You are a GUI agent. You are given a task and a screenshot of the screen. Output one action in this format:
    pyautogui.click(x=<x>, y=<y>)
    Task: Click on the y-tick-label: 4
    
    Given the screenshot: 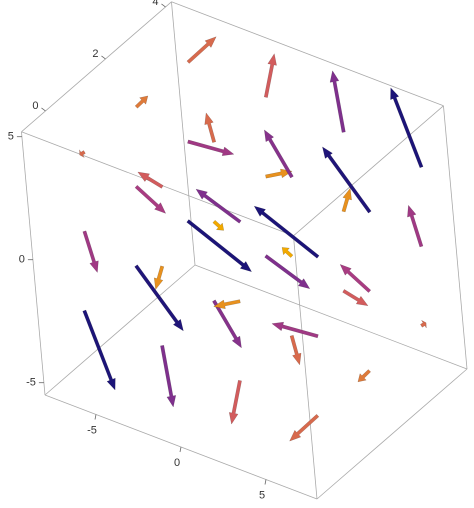 What is the action you would take?
    pyautogui.click(x=155, y=4)
    